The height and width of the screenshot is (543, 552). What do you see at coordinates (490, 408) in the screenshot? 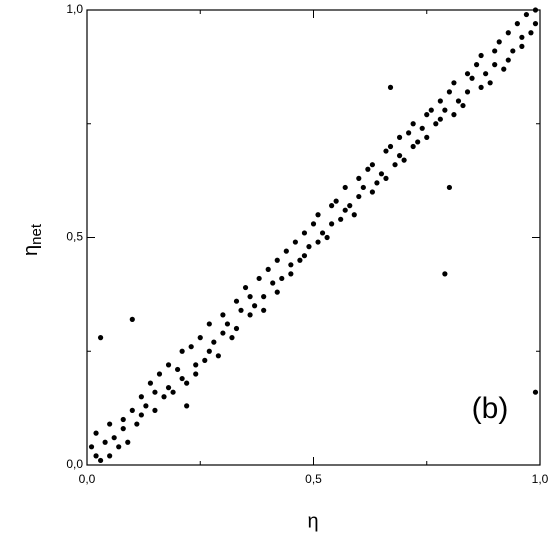
I see `panel-label: (b)` at bounding box center [490, 408].